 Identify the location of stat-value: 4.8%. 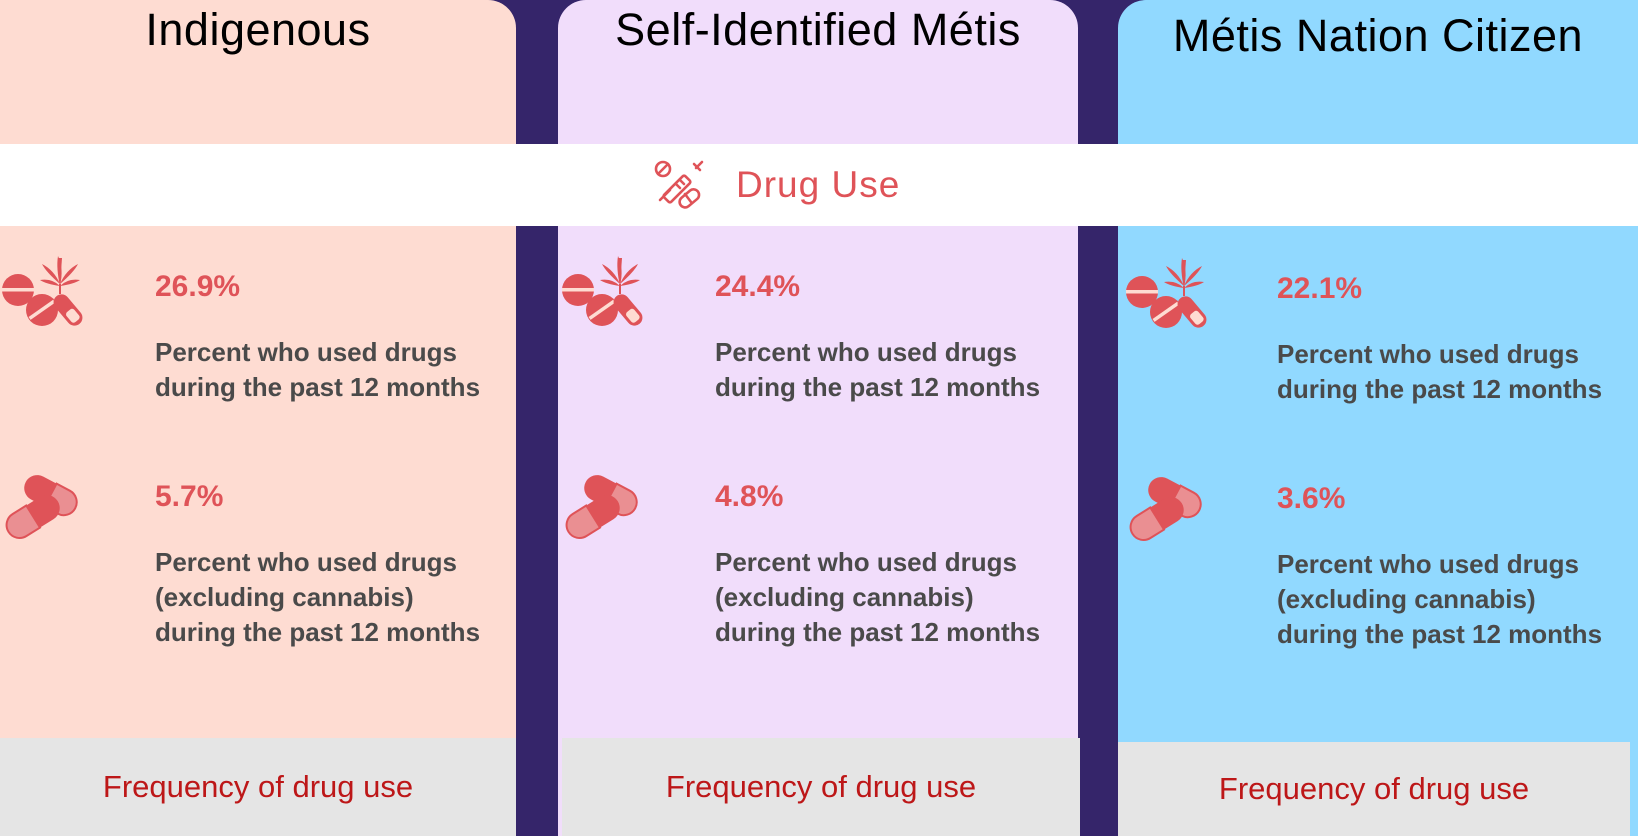
(749, 496).